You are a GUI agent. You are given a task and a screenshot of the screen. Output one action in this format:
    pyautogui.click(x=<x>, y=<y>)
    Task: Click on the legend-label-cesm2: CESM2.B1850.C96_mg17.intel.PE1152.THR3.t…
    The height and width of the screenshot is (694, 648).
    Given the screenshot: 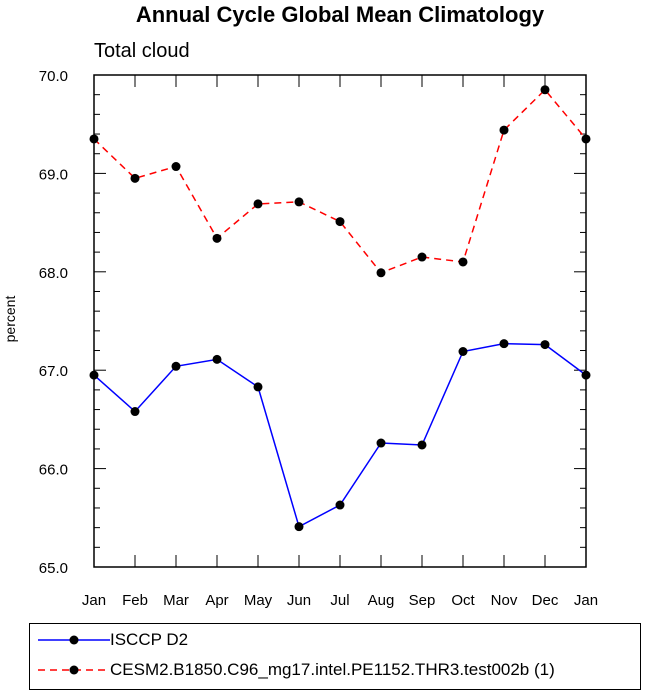 What is the action you would take?
    pyautogui.click(x=332, y=669)
    